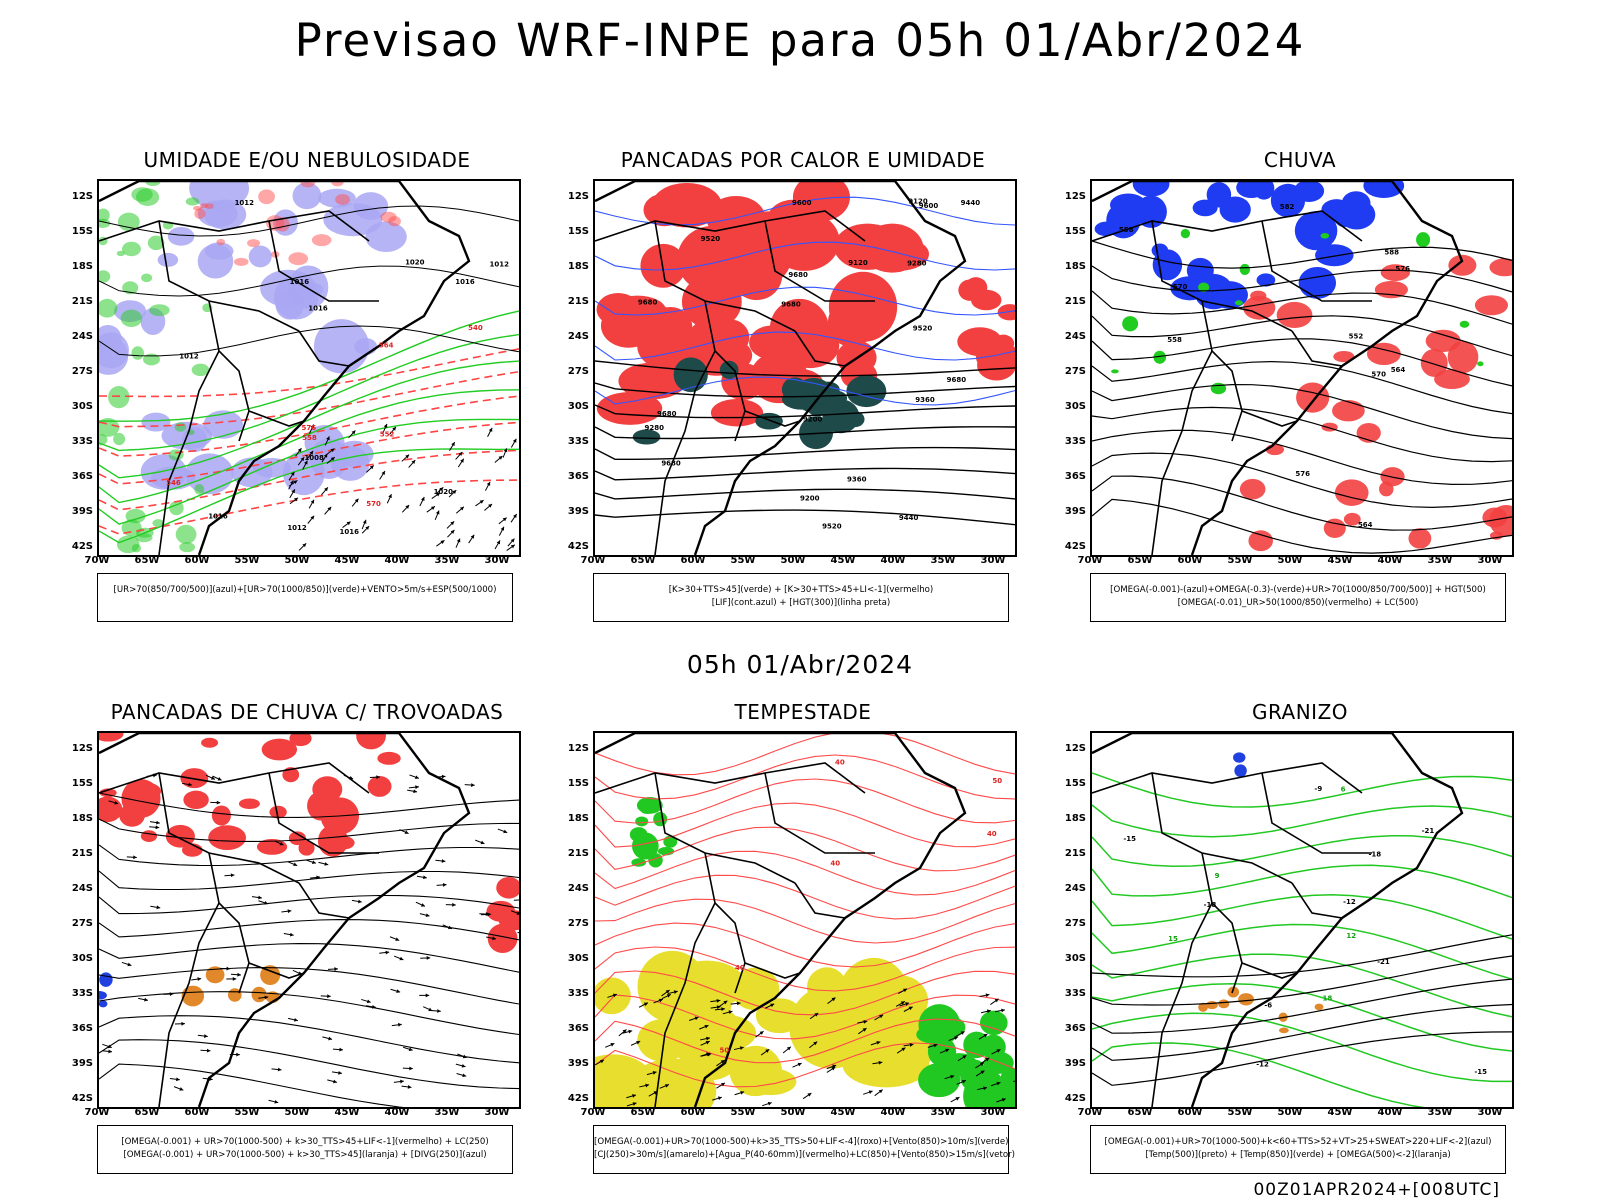 The image size is (1600, 1200). I want to click on map-svg: 50 40 50 40 40 40, so click(805, 920).